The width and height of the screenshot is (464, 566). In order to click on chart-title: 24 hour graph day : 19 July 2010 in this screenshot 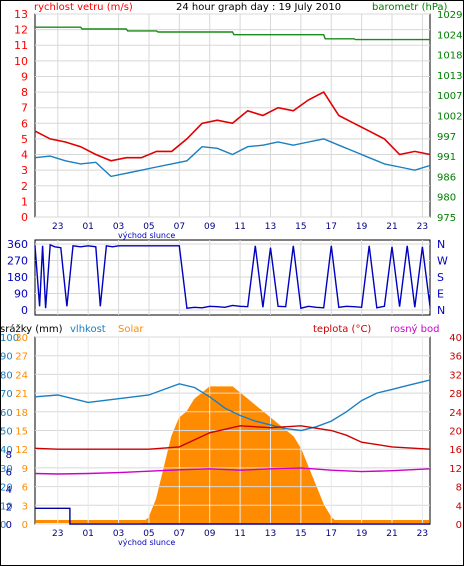, I will do `click(258, 7)`.